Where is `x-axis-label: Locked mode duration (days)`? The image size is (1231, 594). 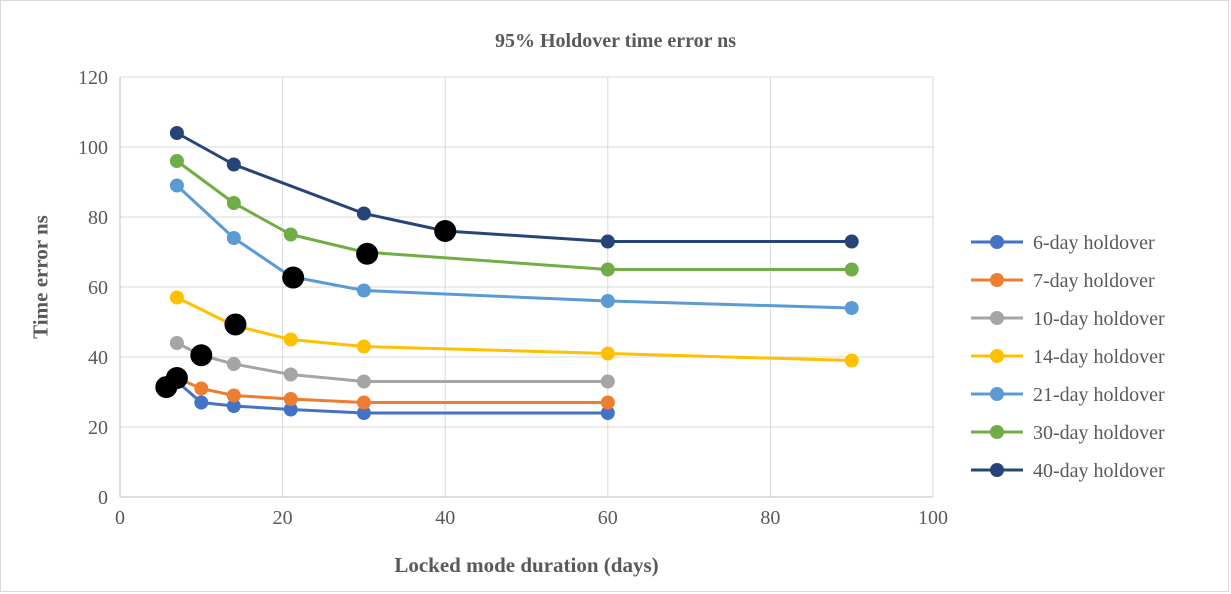
x-axis-label: Locked mode duration (days) is located at coordinates (526, 565).